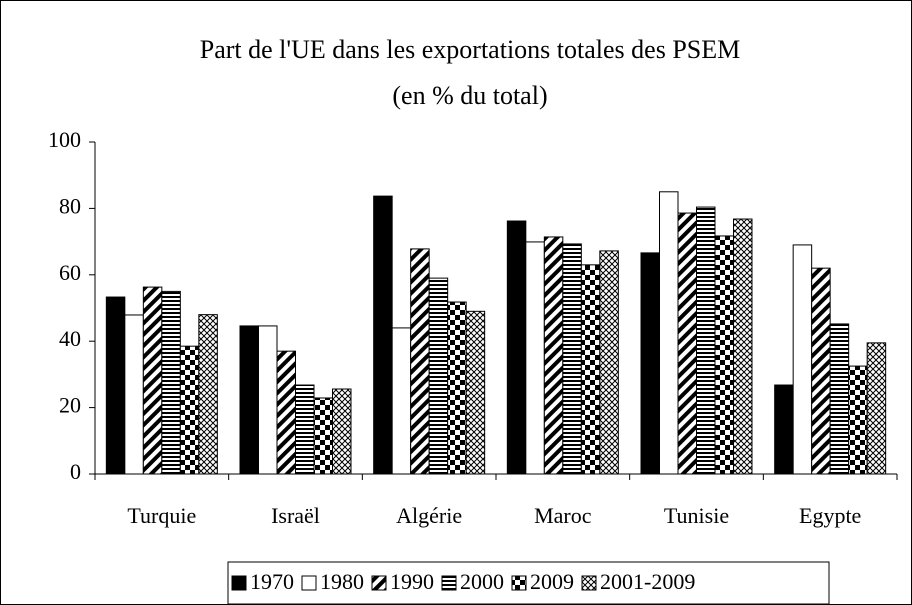  I want to click on x-tick-label: Israël, so click(295, 515).